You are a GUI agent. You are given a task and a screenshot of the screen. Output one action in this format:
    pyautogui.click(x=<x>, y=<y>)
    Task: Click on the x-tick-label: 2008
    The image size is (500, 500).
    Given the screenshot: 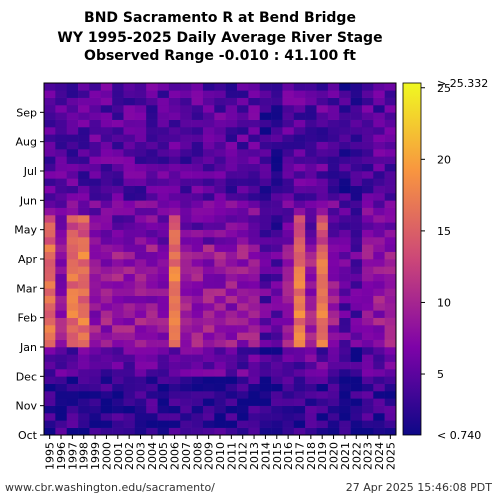 What is the action you would take?
    pyautogui.click(x=197, y=456)
    